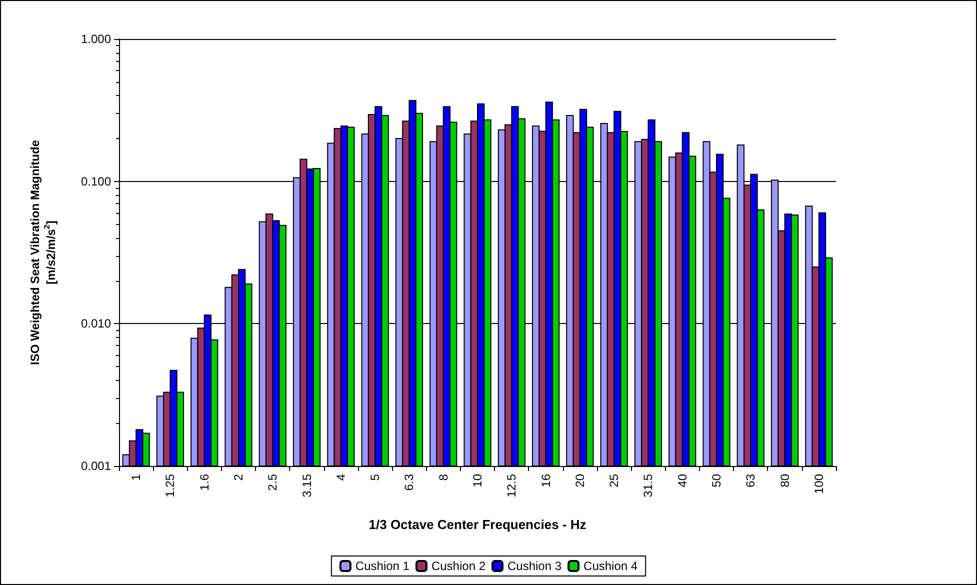 The width and height of the screenshot is (977, 585). I want to click on legend-label: Cushion 2, so click(458, 566).